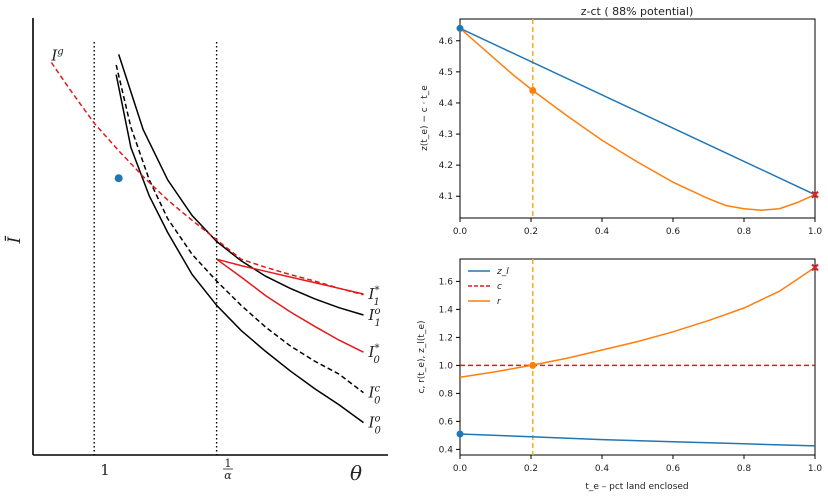  What do you see at coordinates (422, 357) in the screenshot?
I see `bottom-right-ylabel: c, r(t_e), z_l(t_e)` at bounding box center [422, 357].